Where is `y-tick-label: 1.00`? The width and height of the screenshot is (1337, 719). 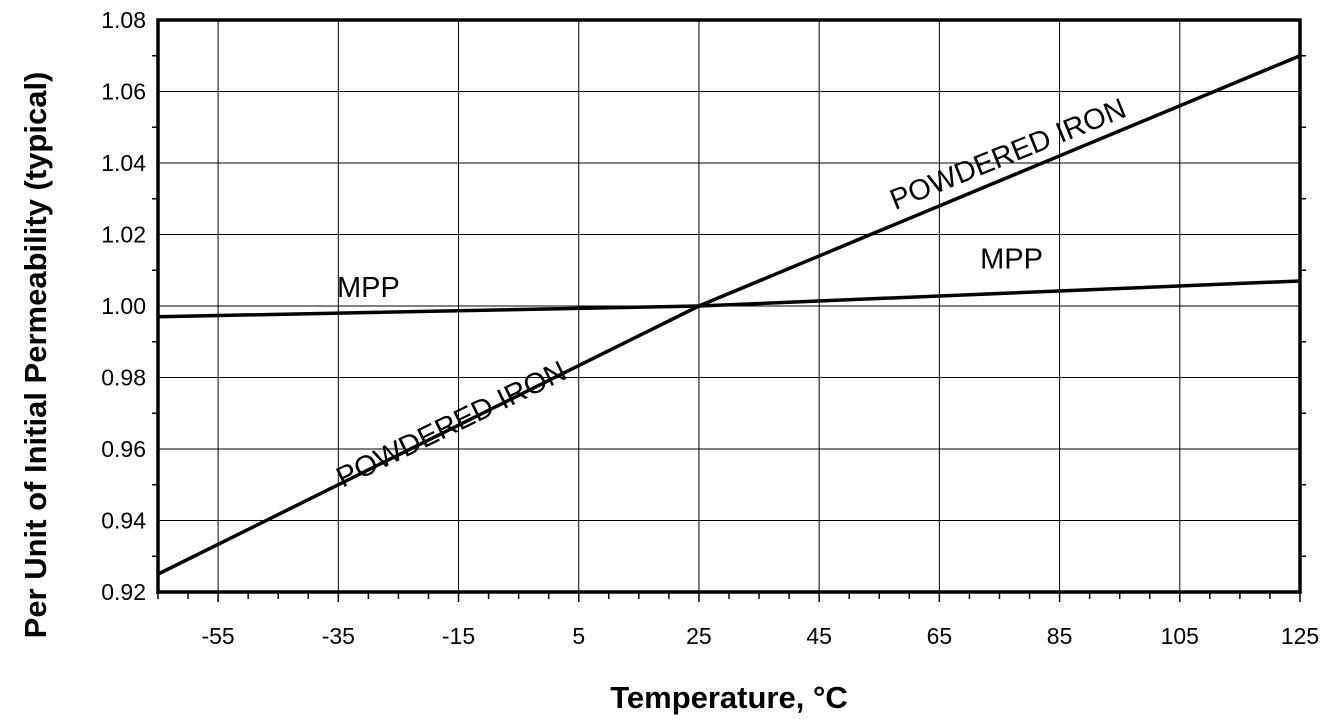
y-tick-label: 1.00 is located at coordinates (123, 306).